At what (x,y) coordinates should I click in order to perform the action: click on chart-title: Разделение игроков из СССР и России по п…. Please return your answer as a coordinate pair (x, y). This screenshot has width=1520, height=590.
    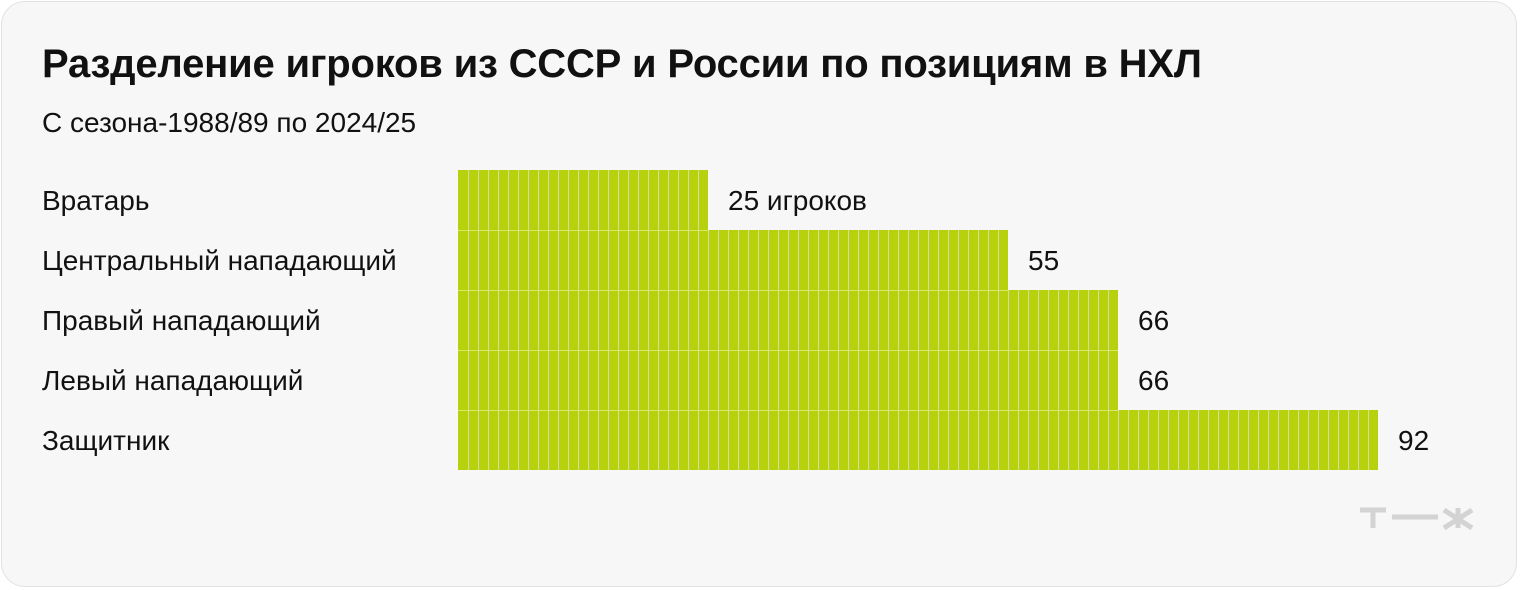
    Looking at the image, I should click on (622, 64).